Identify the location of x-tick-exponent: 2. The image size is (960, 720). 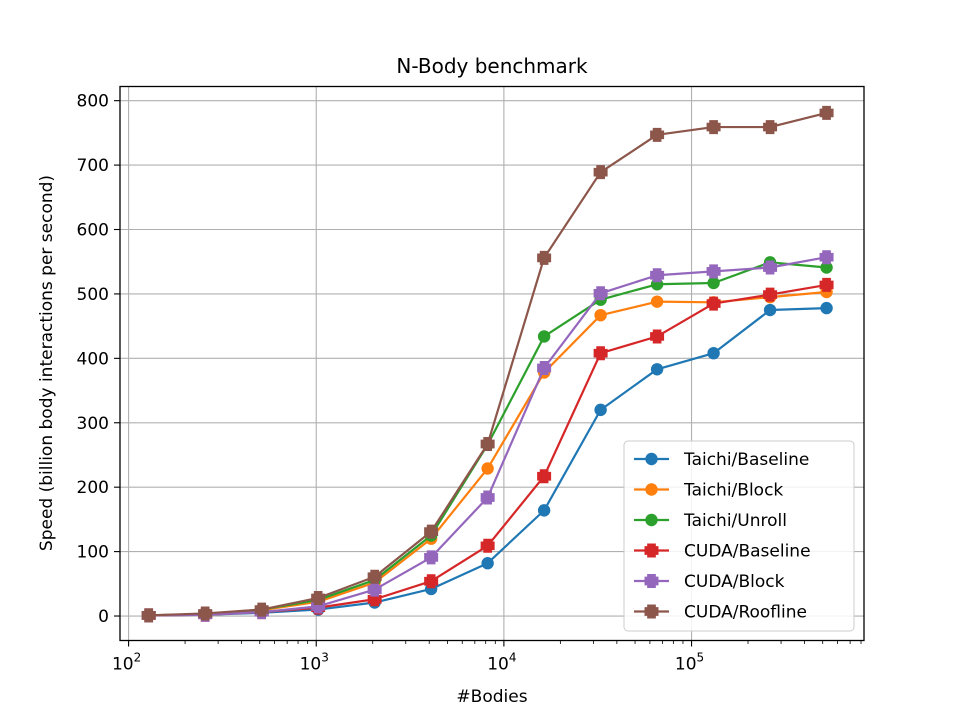
(138, 658).